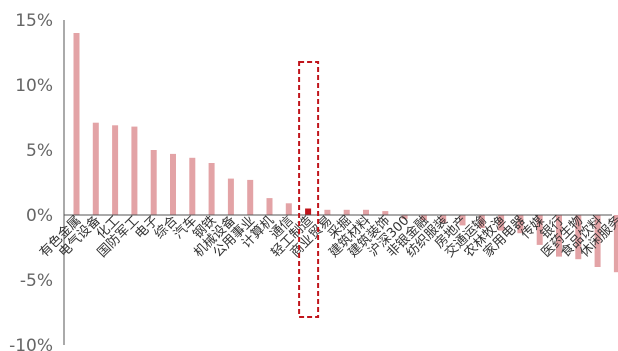 The height and width of the screenshot is (351, 618). What do you see at coordinates (211, 189) in the screenshot?
I see `bar-钢铁` at bounding box center [211, 189].